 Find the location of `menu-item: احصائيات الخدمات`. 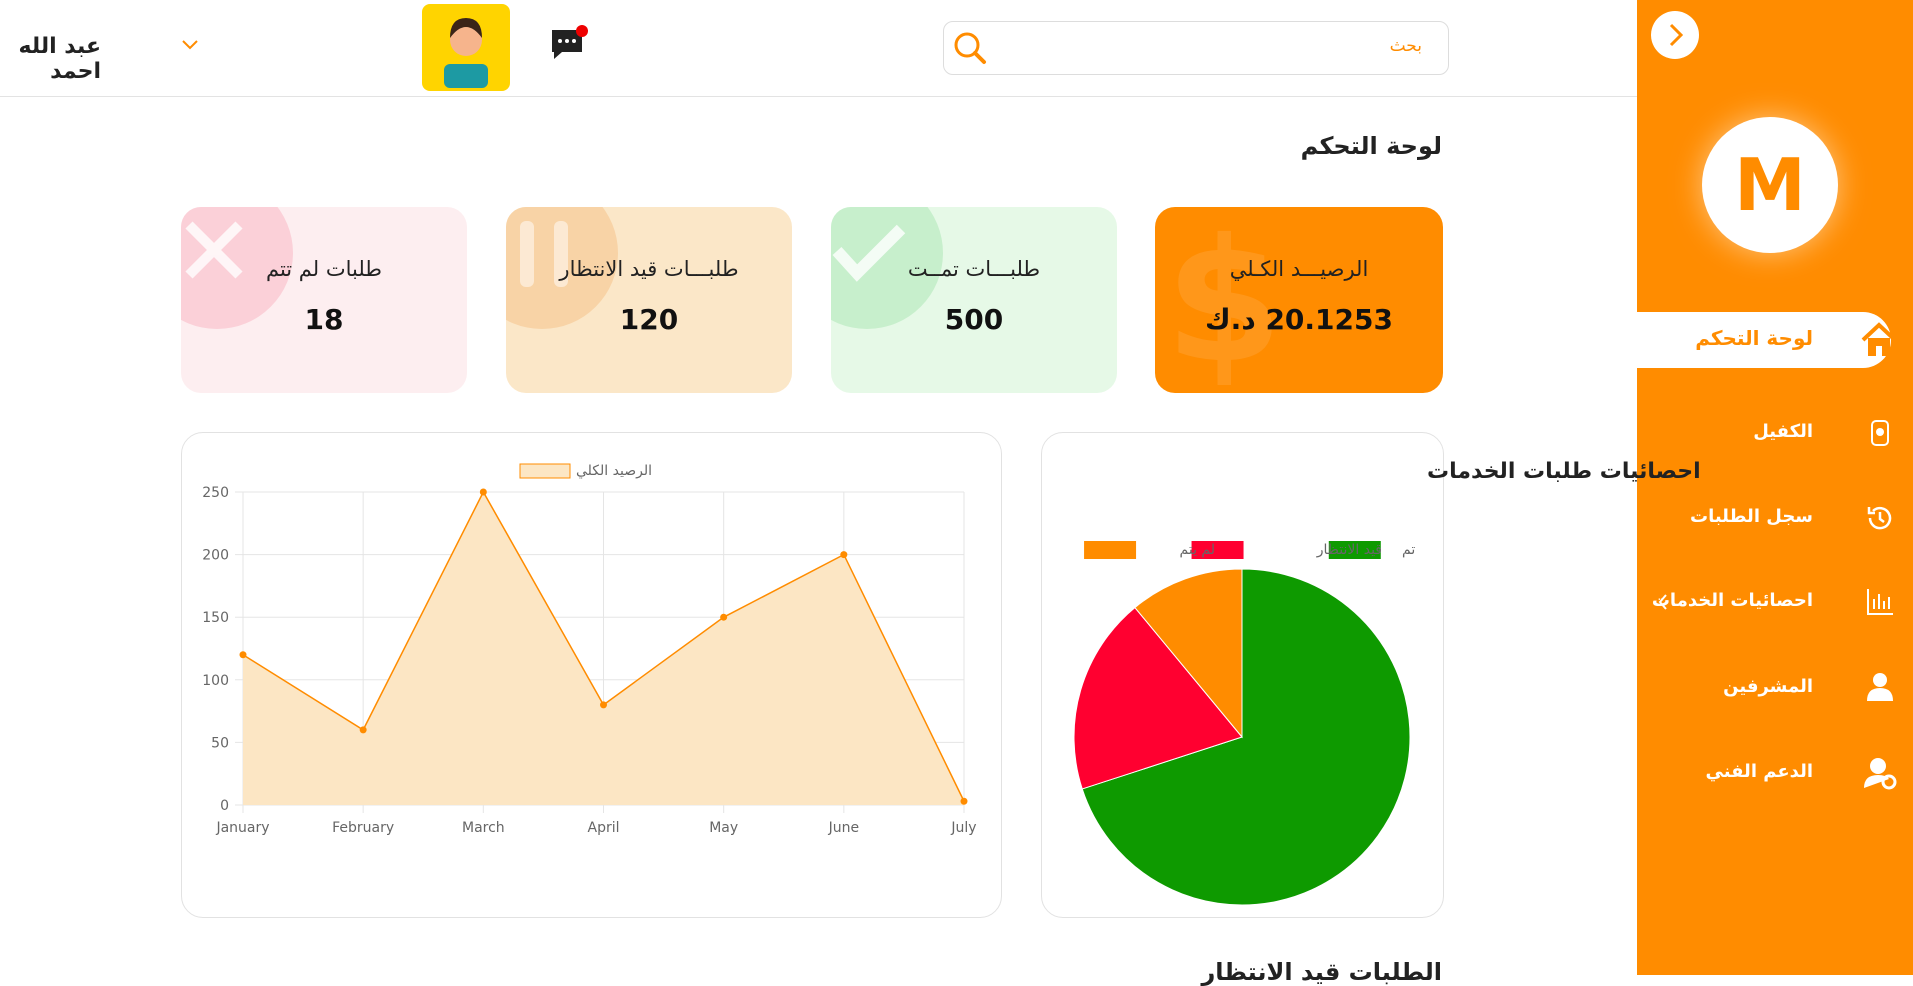

menu-item: احصائيات الخدمات is located at coordinates (1732, 600).